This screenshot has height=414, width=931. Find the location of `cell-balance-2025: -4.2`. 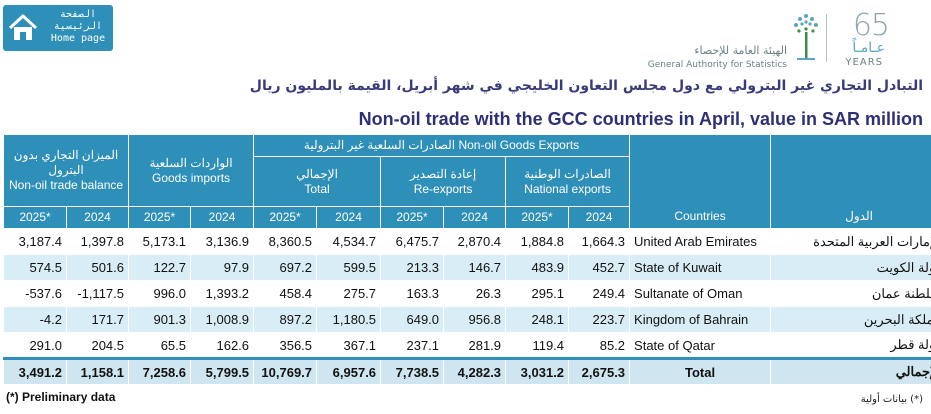

cell-balance-2025: -4.2 is located at coordinates (35, 319).